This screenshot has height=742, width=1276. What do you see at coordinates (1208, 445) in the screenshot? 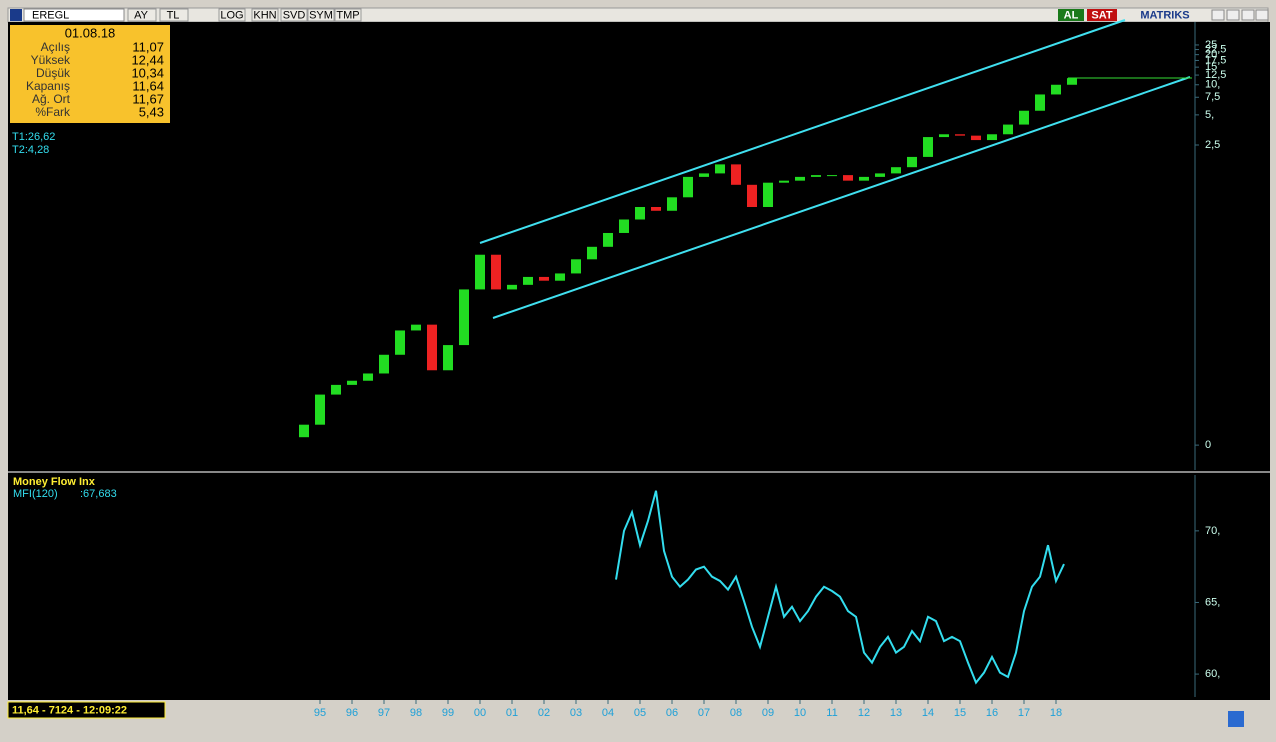
I see `y-tick-label: 0` at bounding box center [1208, 445].